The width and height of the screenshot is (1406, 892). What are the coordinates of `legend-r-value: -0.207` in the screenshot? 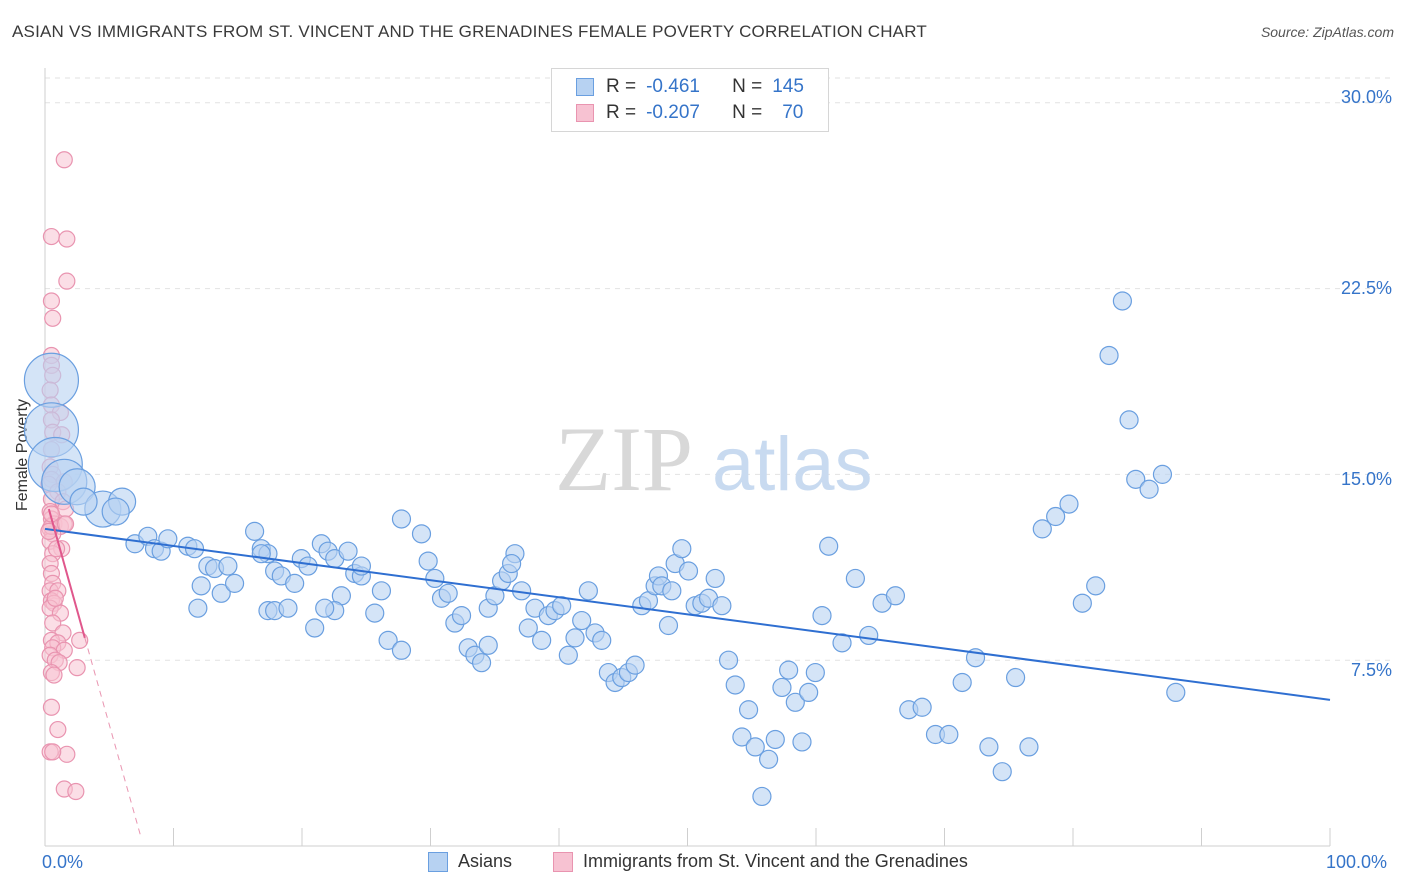 It's located at (673, 112).